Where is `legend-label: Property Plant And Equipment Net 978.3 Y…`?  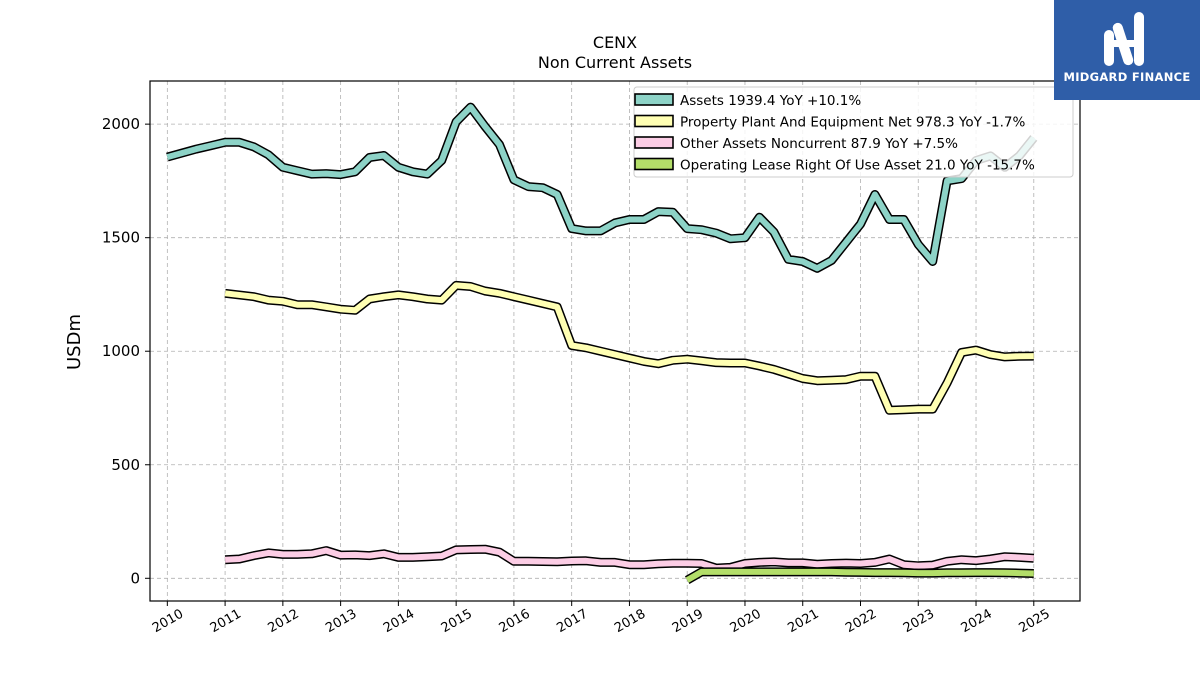 legend-label: Property Plant And Equipment Net 978.3 Y… is located at coordinates (852, 123).